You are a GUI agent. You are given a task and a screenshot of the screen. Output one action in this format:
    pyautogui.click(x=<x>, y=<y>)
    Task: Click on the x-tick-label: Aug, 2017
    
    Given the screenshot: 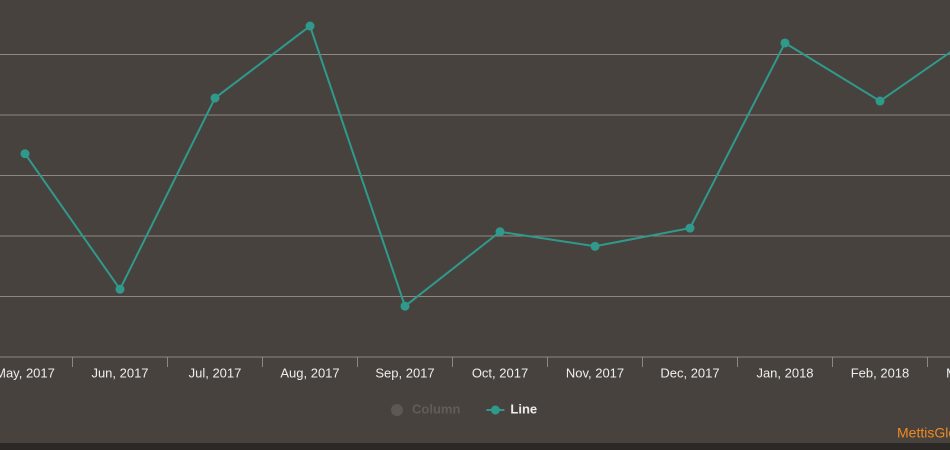 What is the action you would take?
    pyautogui.click(x=309, y=372)
    